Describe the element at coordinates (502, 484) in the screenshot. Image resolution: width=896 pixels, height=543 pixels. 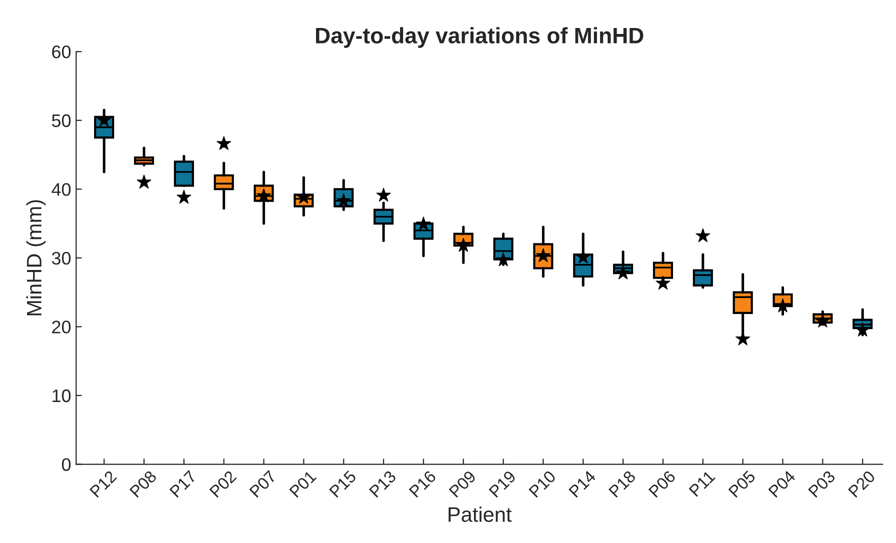
I see `x-tick-label: P19` at that location.